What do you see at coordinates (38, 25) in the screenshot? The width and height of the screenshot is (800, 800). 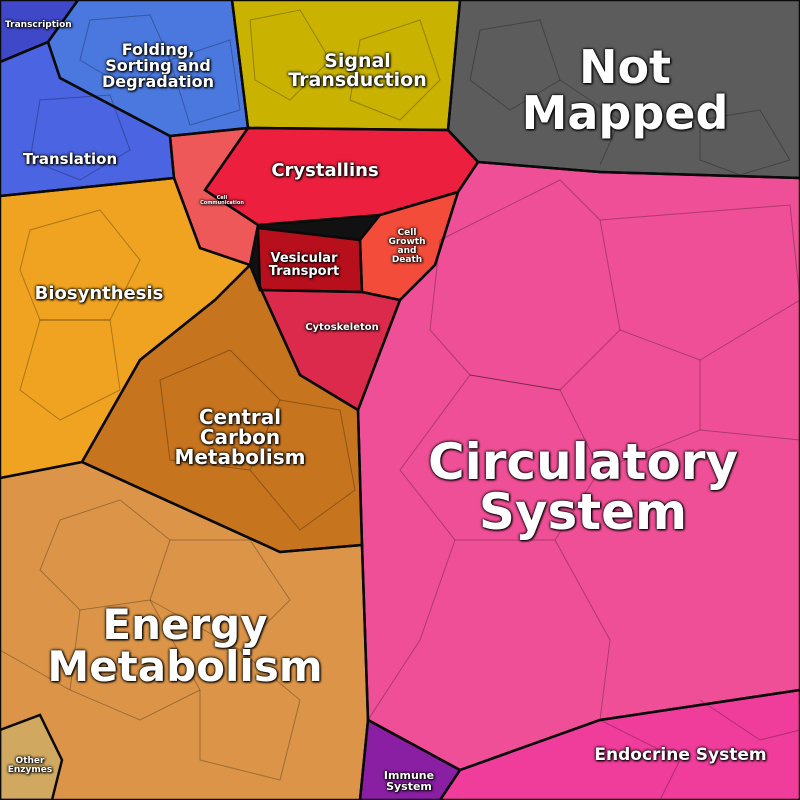 I see `label-transcription: Transcription` at bounding box center [38, 25].